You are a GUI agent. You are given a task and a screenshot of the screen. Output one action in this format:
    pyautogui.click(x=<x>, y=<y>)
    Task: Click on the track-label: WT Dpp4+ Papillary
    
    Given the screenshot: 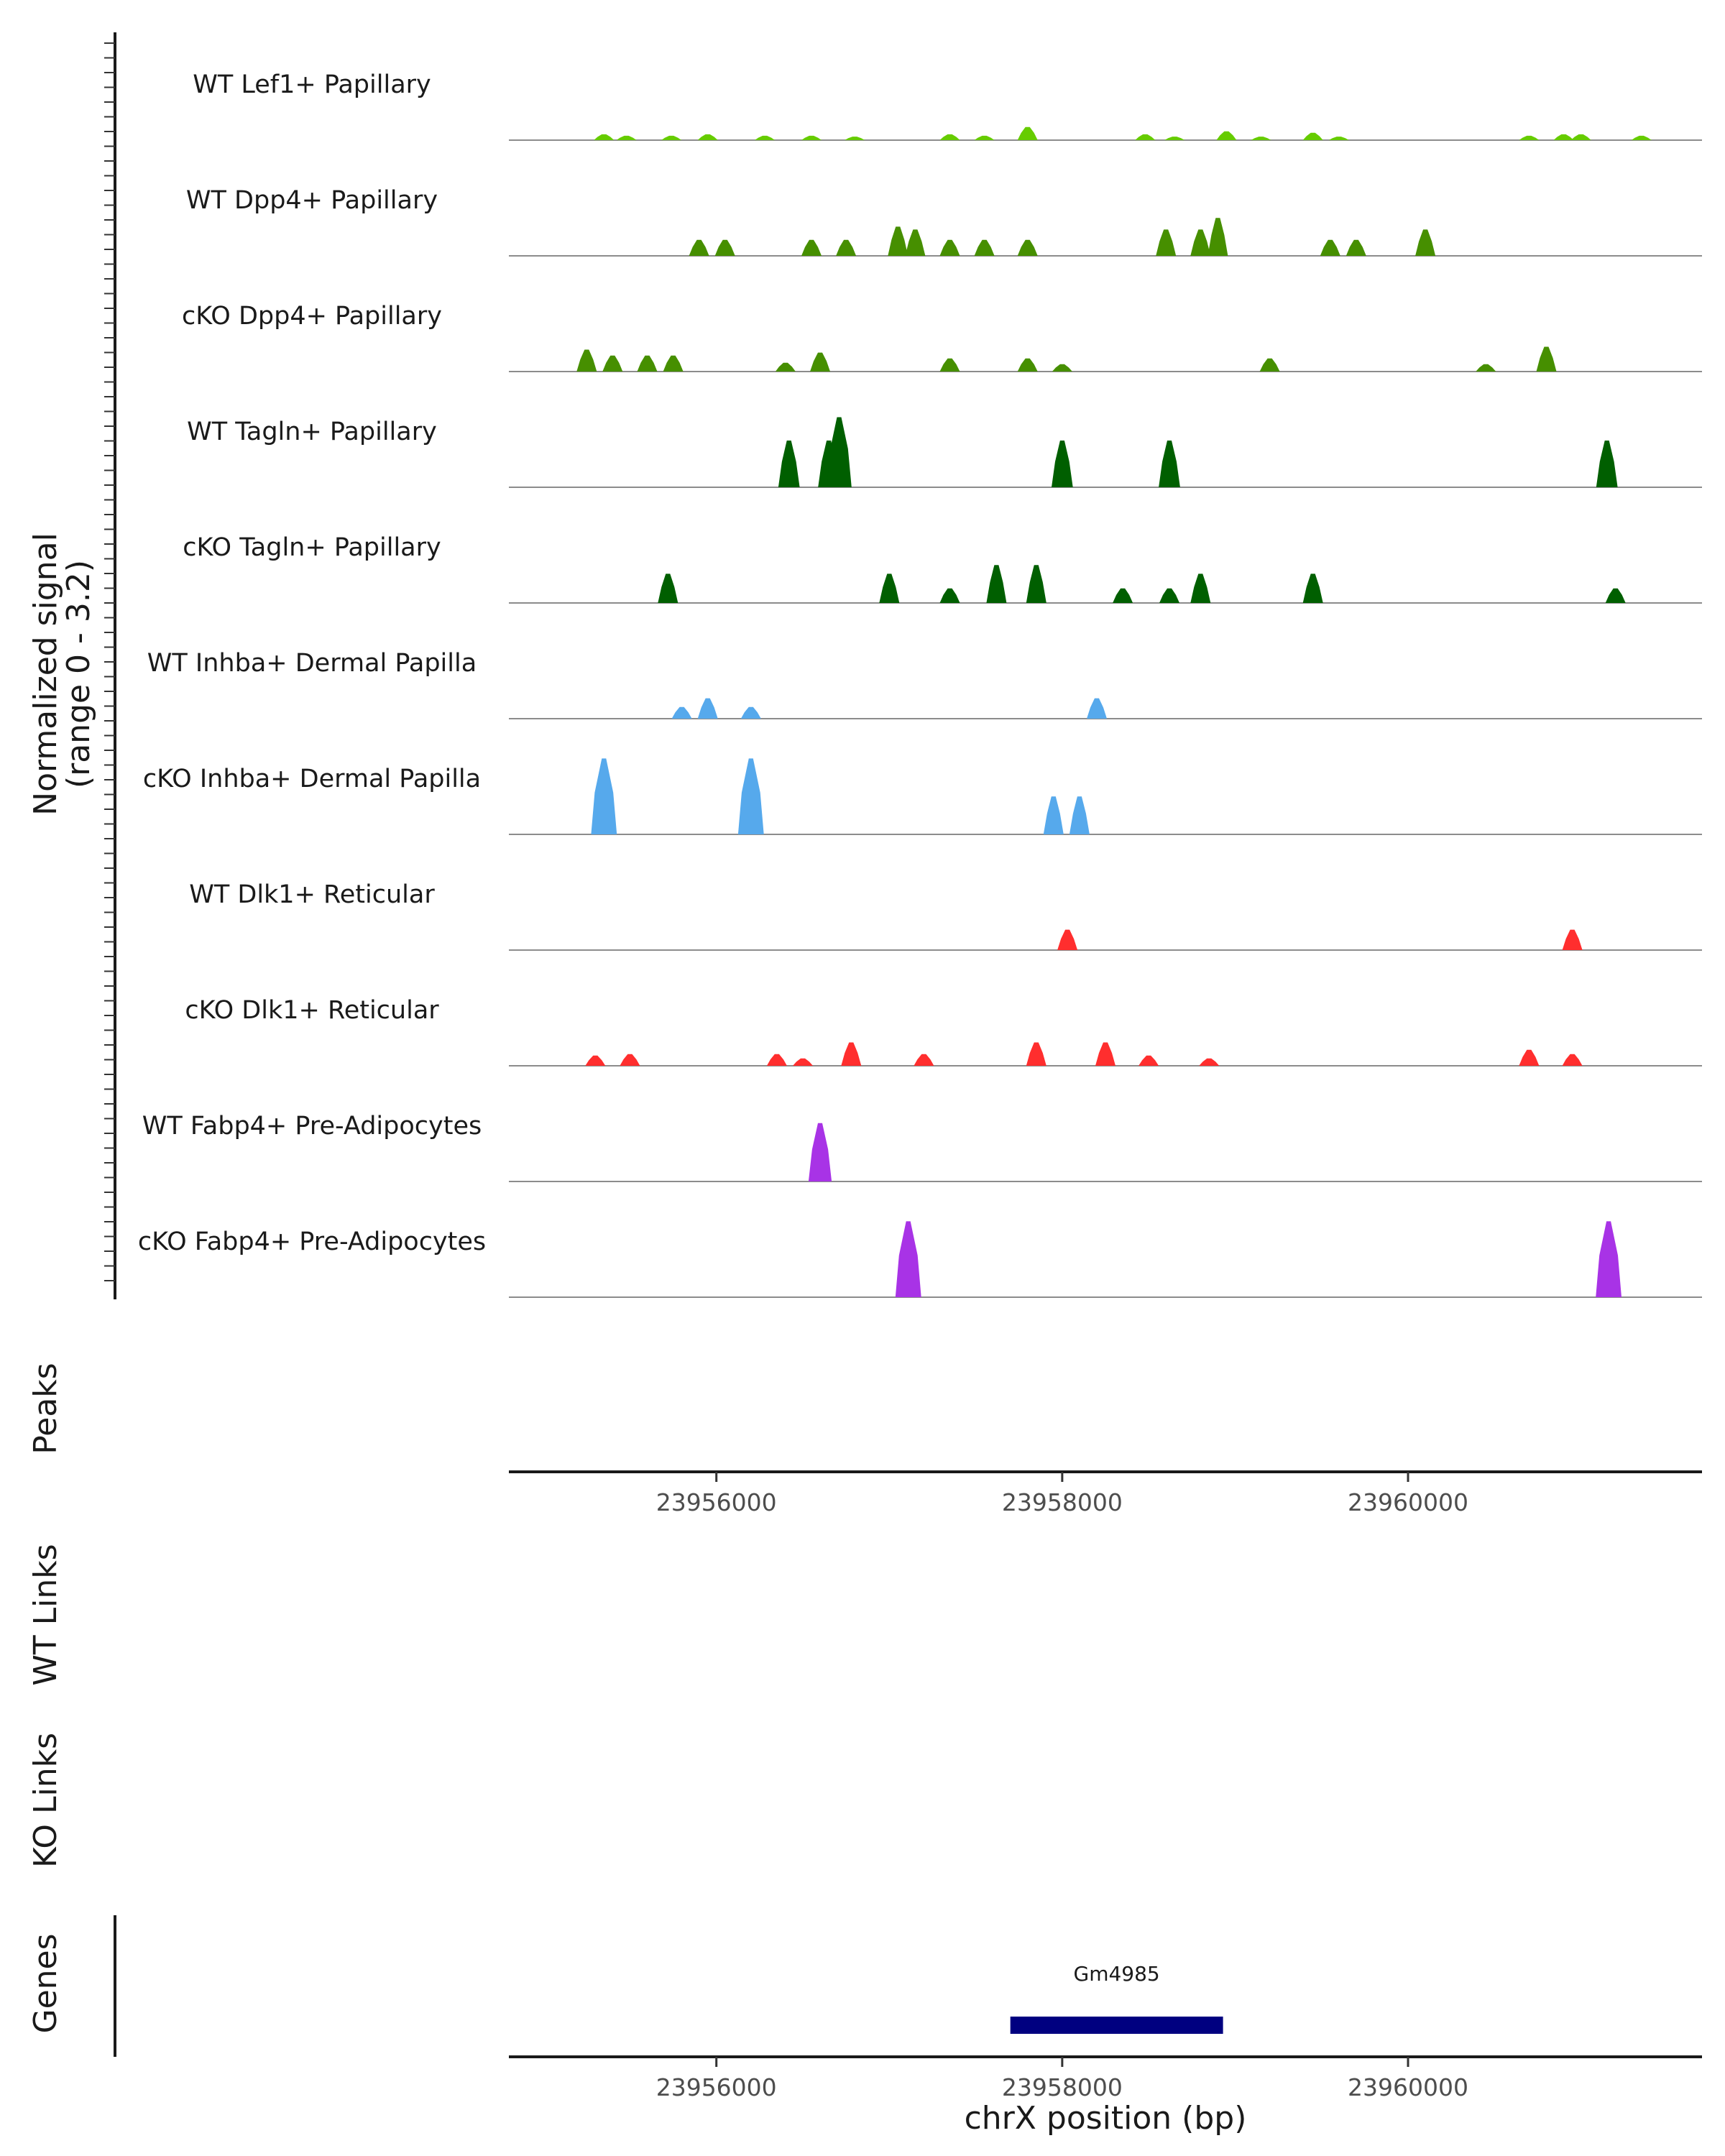 What is the action you would take?
    pyautogui.click(x=312, y=200)
    